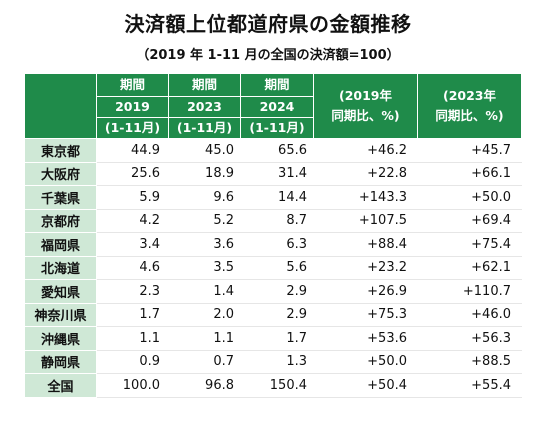 Image resolution: width=536 pixels, height=447 pixels. Describe the element at coordinates (132, 150) in the screenshot. I see `value-2019-cell: 44.9` at that location.